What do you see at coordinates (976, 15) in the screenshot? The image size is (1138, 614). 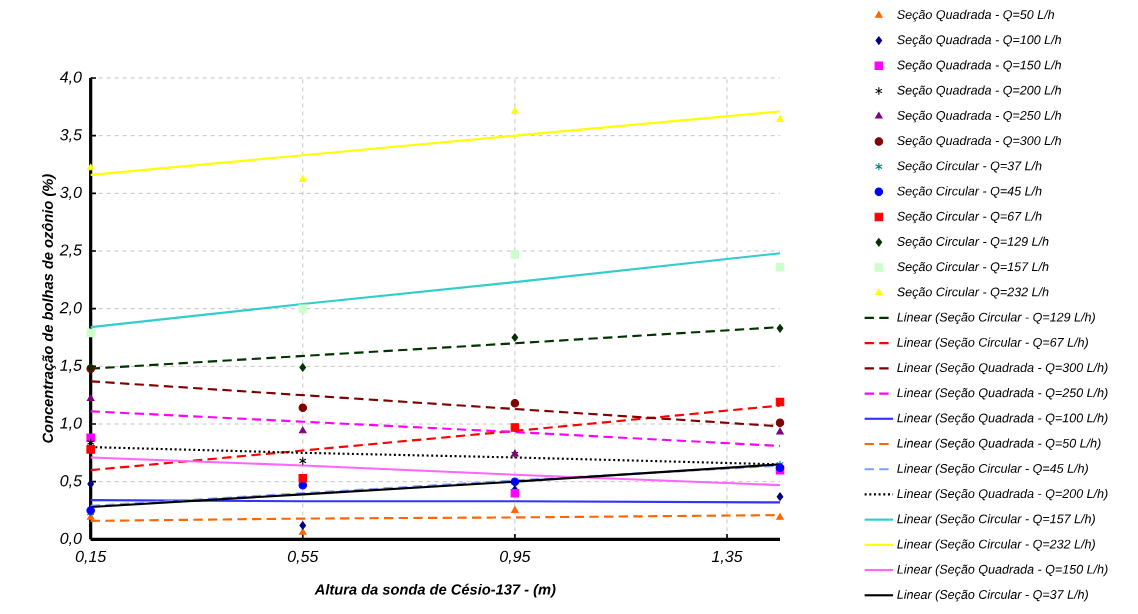 I see `legend-label: Seção Quadrada - Q=50 L/h` at bounding box center [976, 15].